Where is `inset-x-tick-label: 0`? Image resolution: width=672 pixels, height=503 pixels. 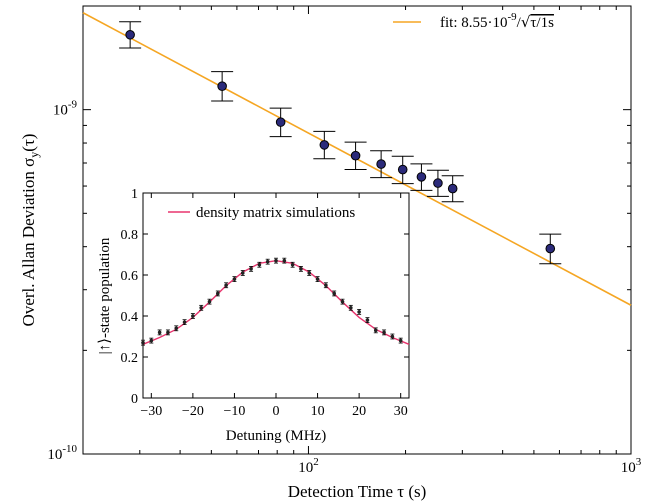 inset-x-tick-label: 0 is located at coordinates (276, 411).